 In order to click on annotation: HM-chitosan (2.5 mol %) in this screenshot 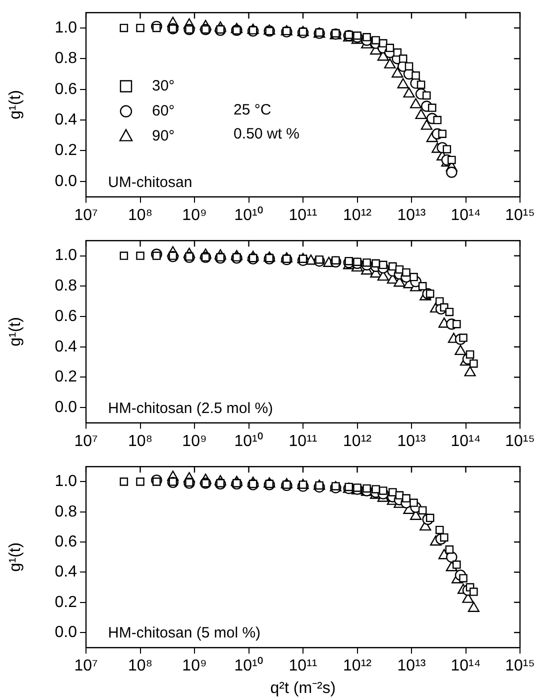, I will do `click(191, 408)`.